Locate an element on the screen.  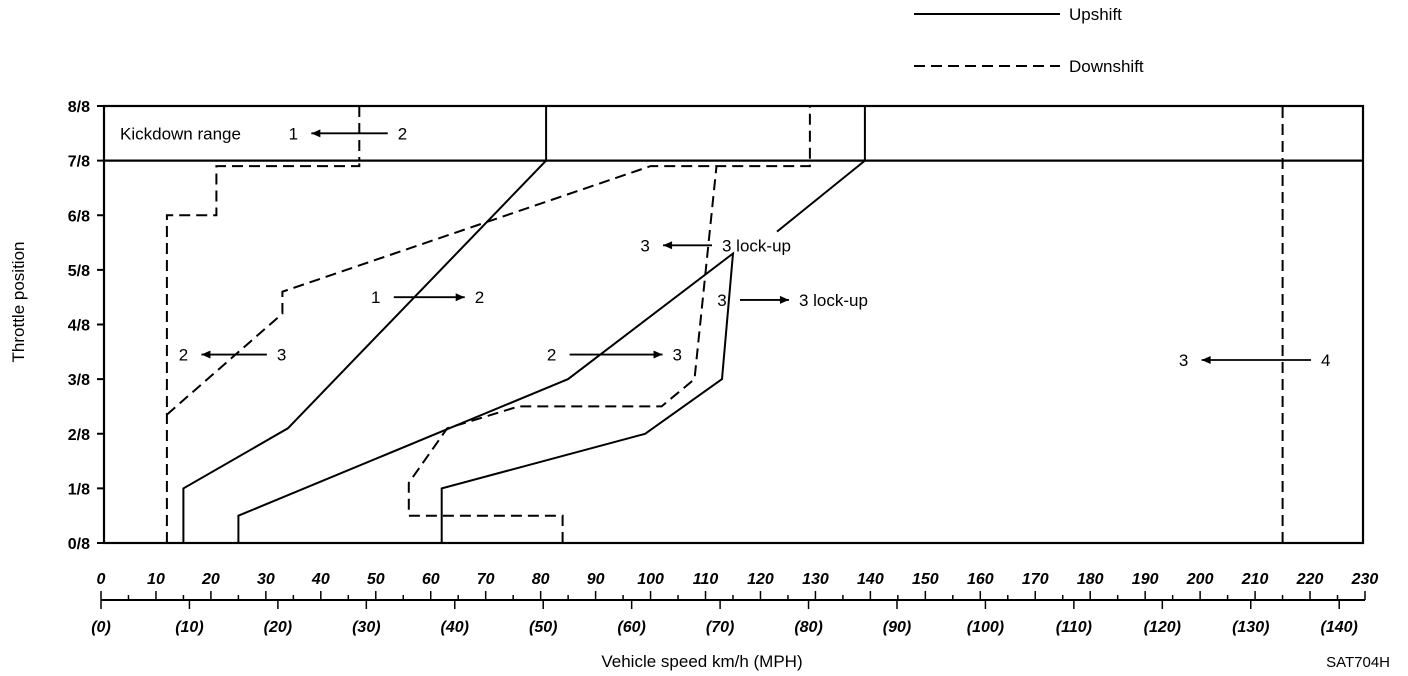
x-tick-label-kmh-7: 70 is located at coordinates (486, 579).